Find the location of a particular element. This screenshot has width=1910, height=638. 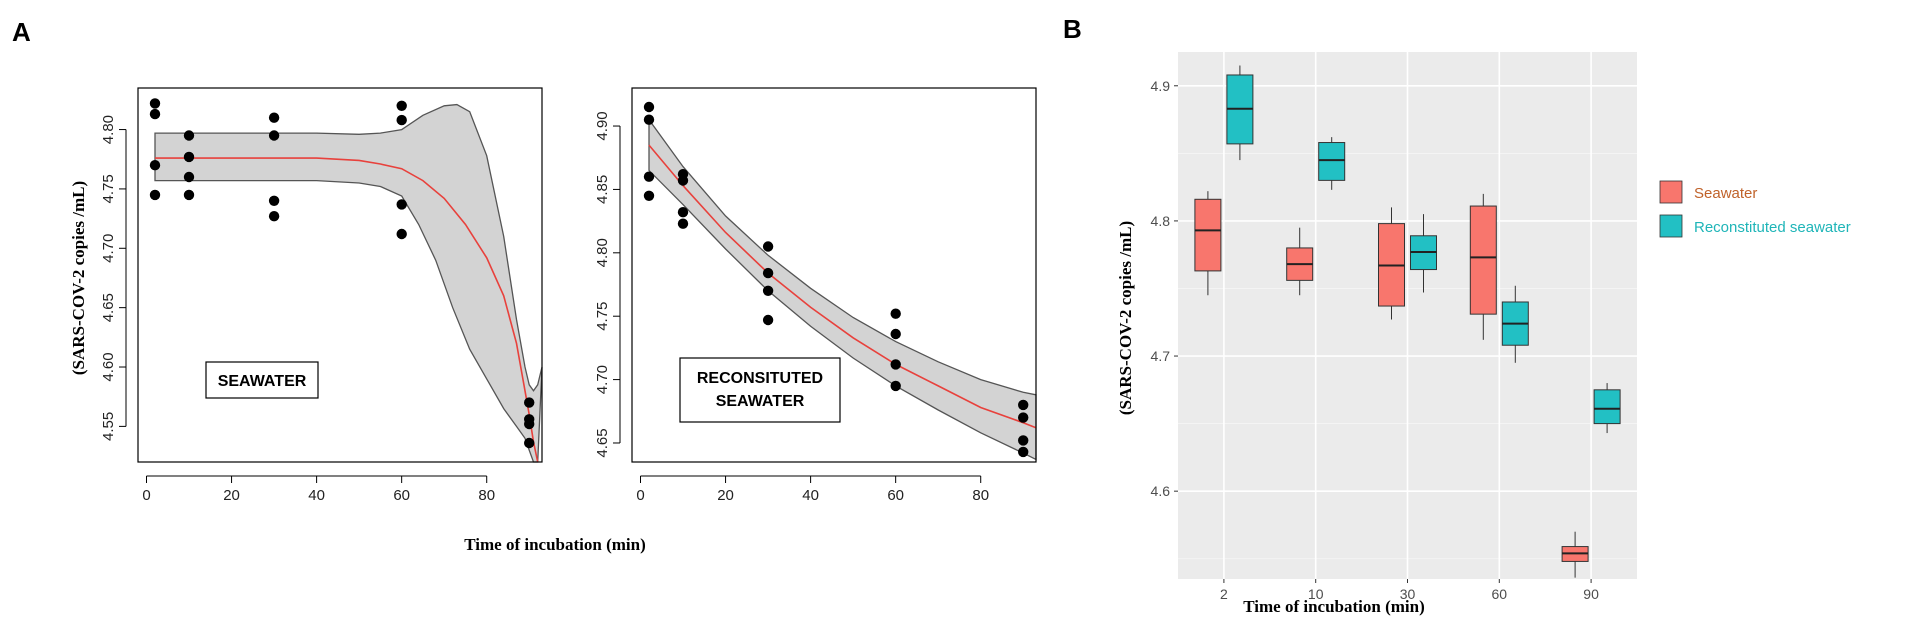

panel-a-x-axis-title: Time of incubation (min) is located at coordinates (555, 544).